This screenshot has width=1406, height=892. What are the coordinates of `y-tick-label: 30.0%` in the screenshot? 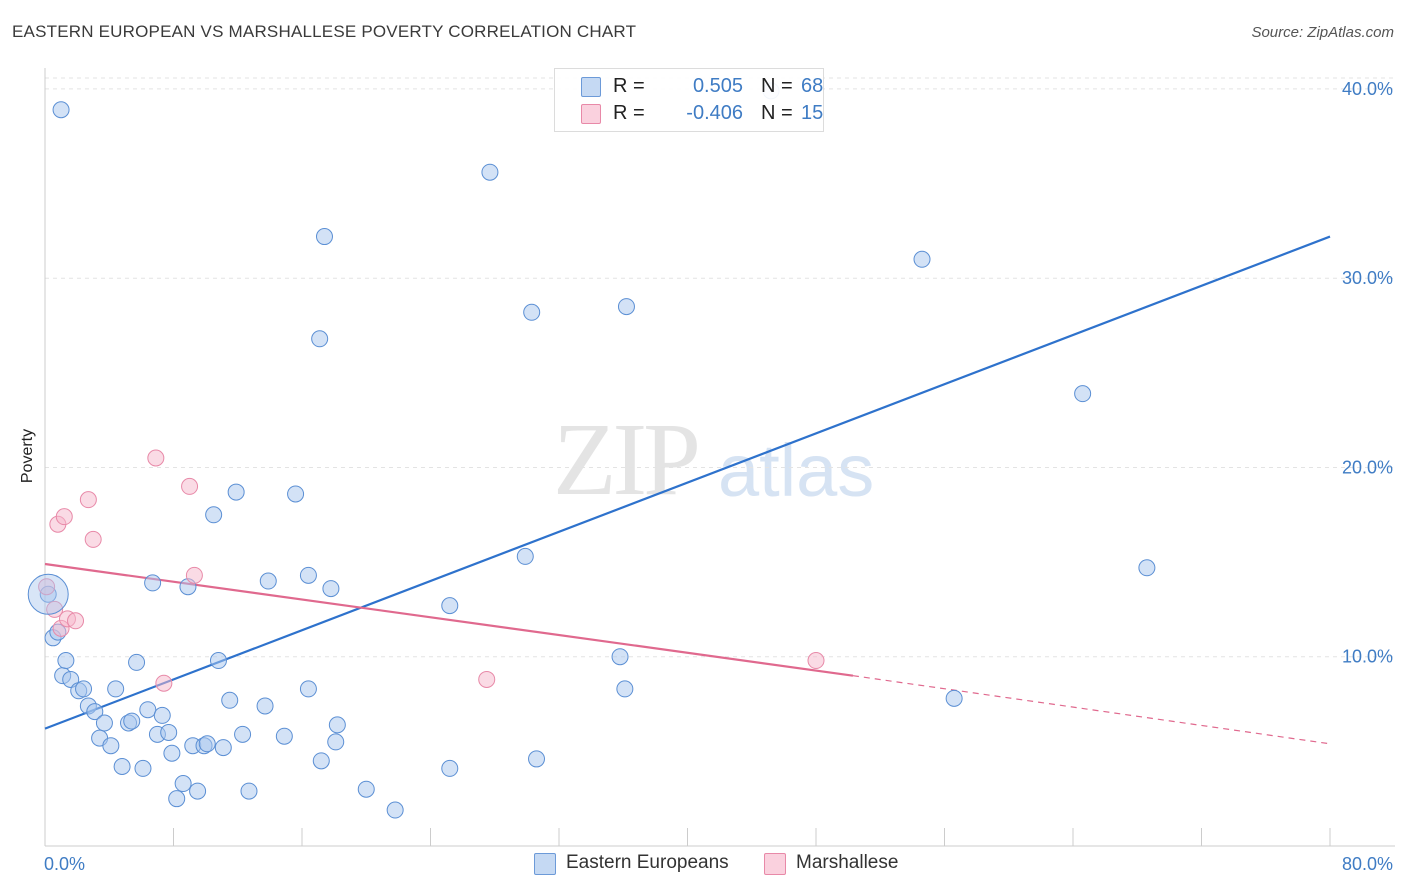 It's located at (1367, 278).